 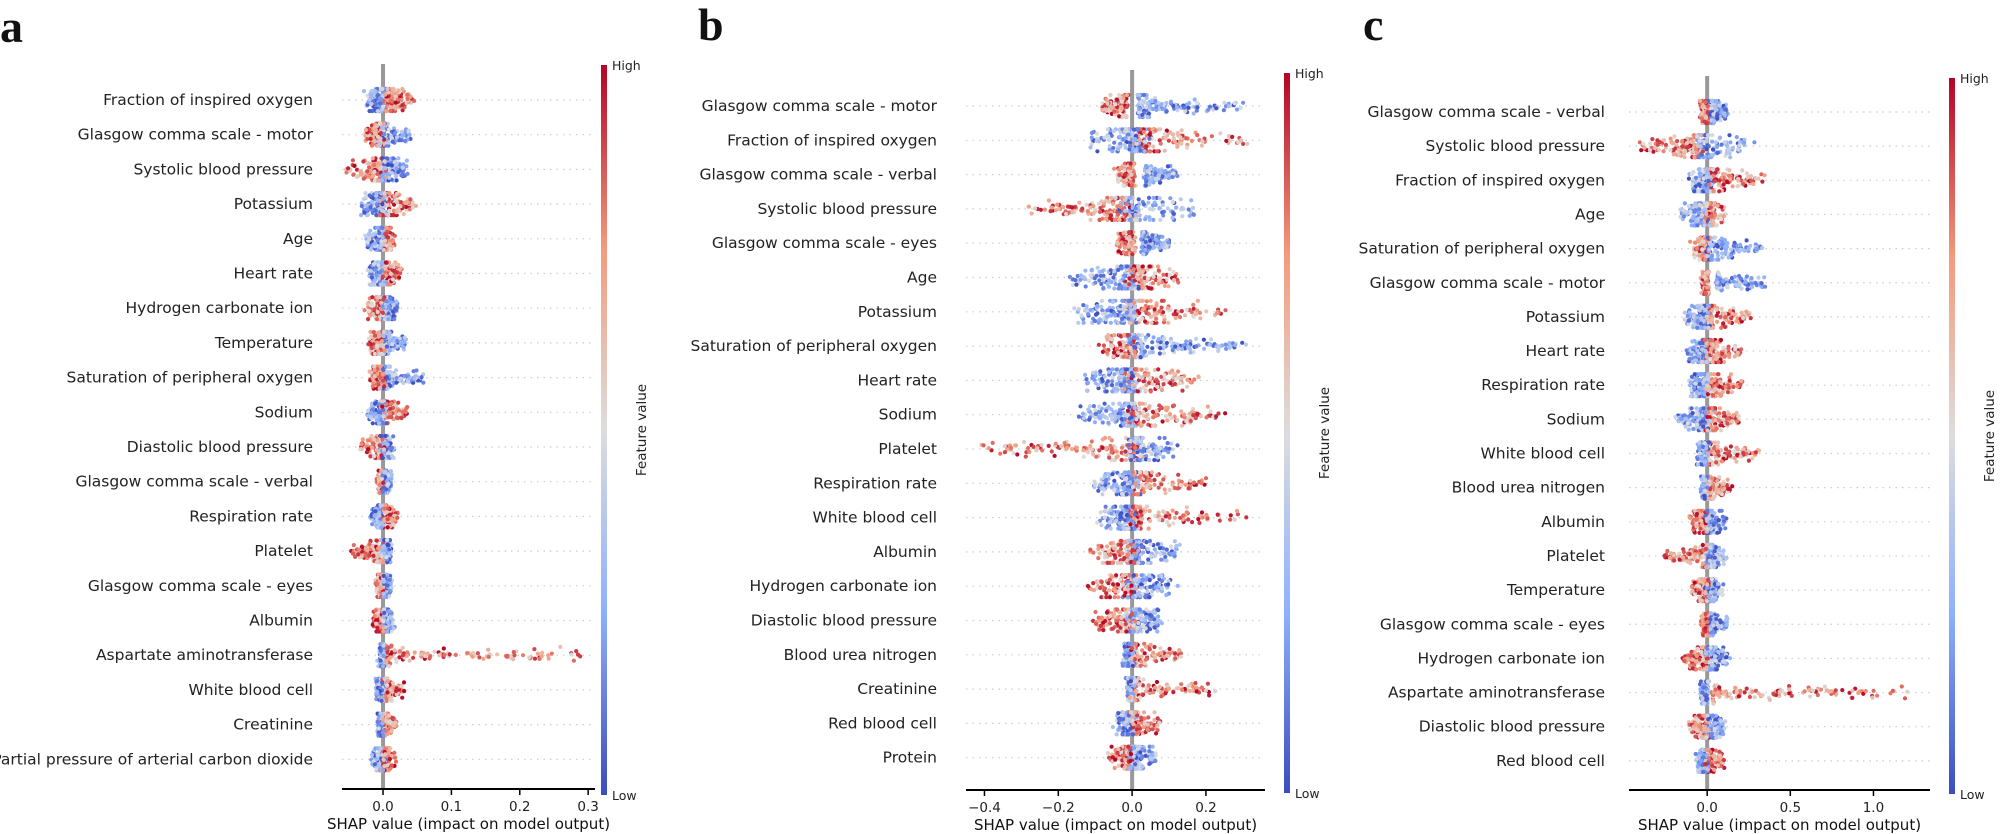 I want to click on feature-label: Saturation of peripheral oxygen, so click(x=189, y=378).